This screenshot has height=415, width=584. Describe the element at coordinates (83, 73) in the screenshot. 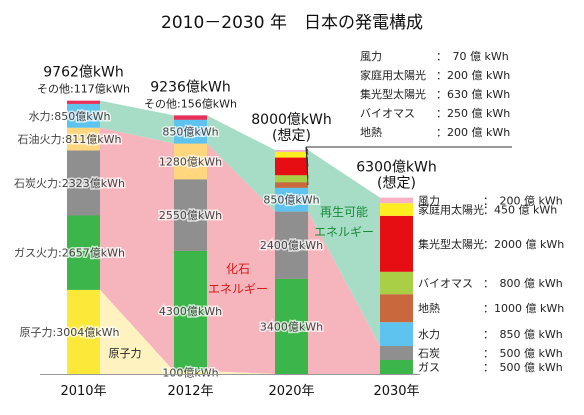

I see `total-label-0-0: 9762億kWh` at that location.